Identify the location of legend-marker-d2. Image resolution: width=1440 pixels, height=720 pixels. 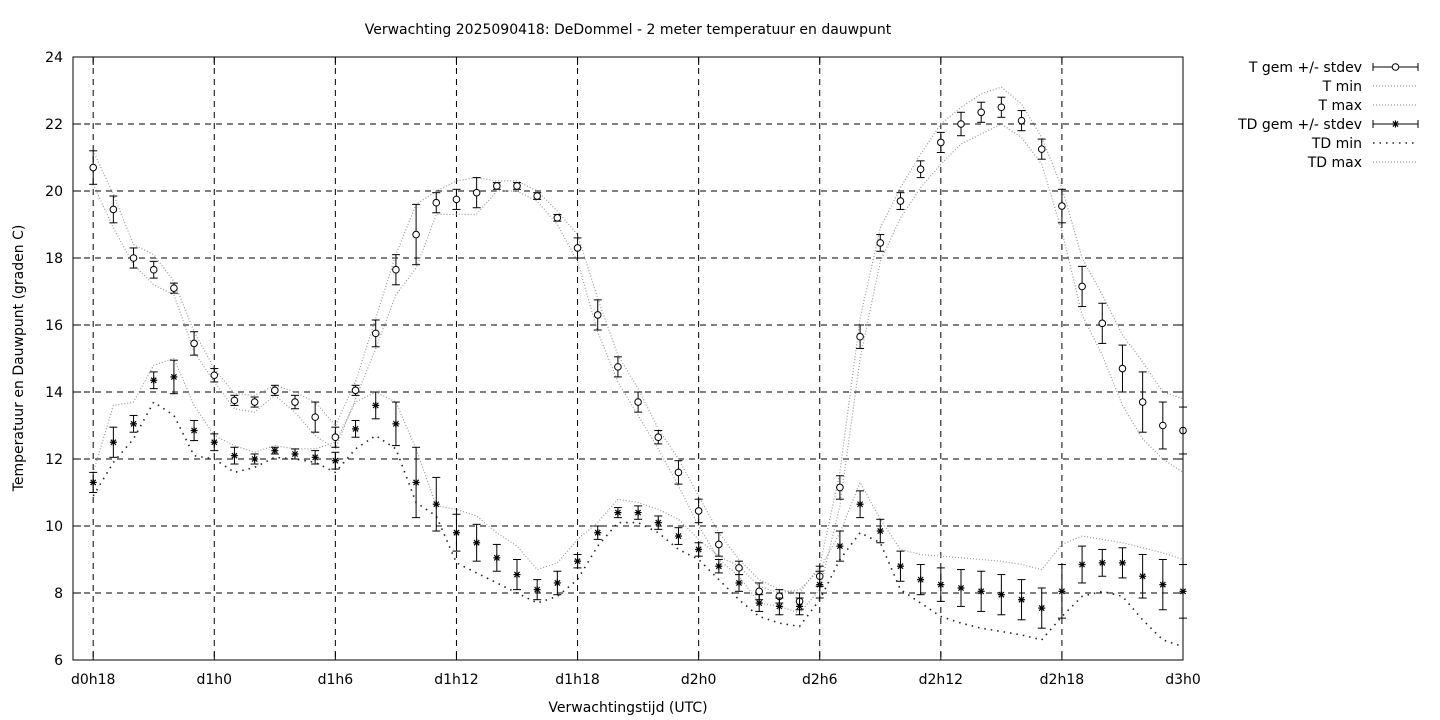
(1395, 124).